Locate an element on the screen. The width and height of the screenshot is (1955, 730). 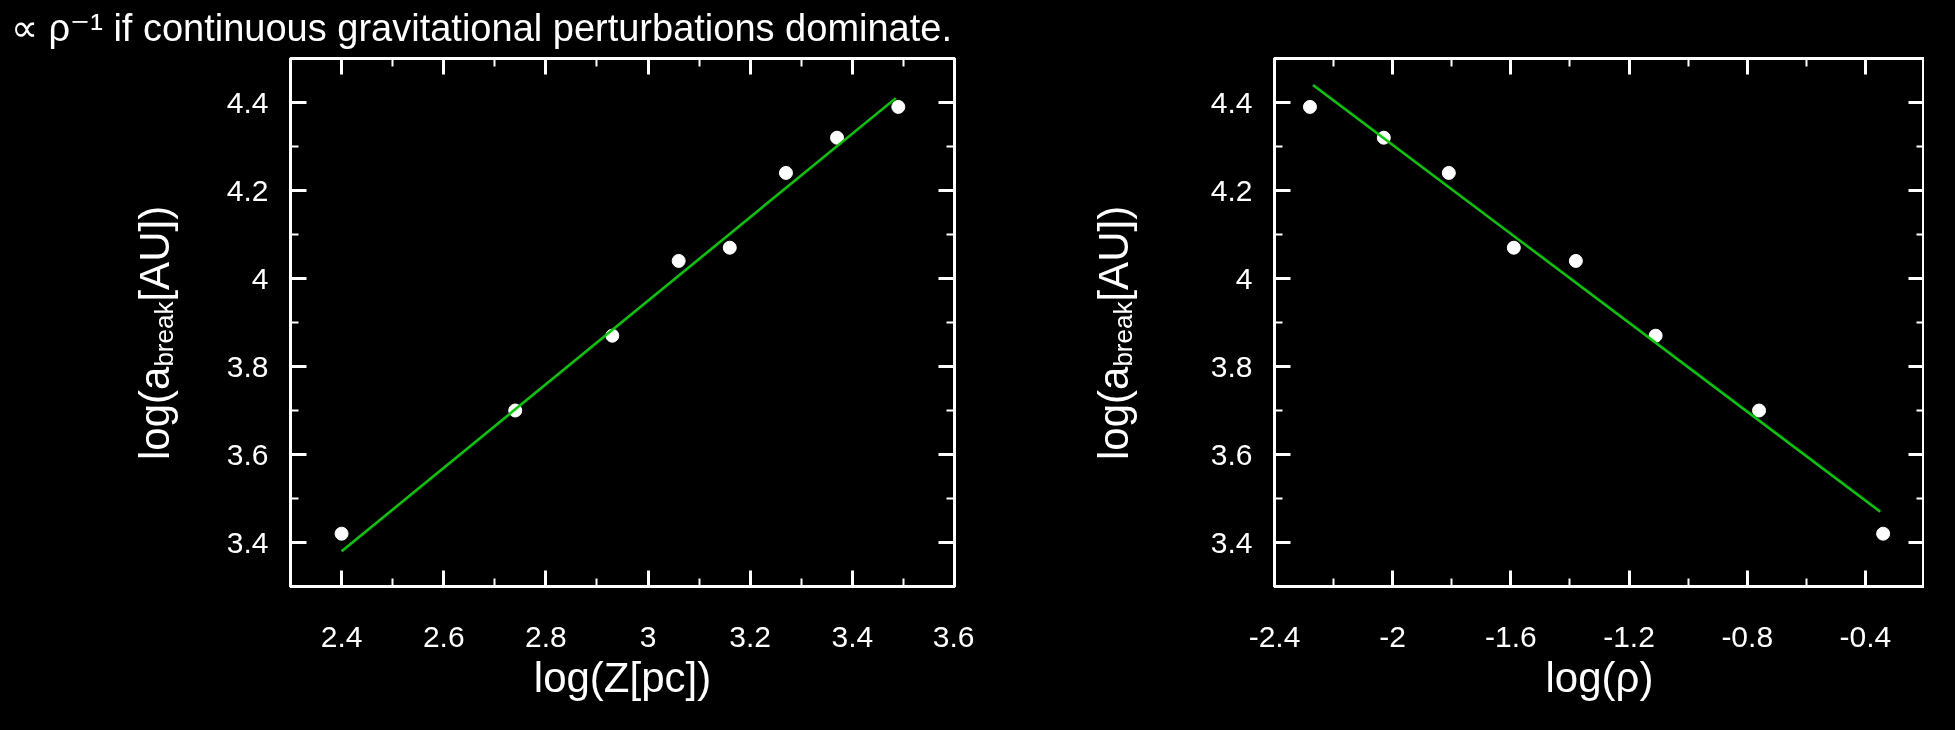
x-tick-label: 2.8 is located at coordinates (546, 636).